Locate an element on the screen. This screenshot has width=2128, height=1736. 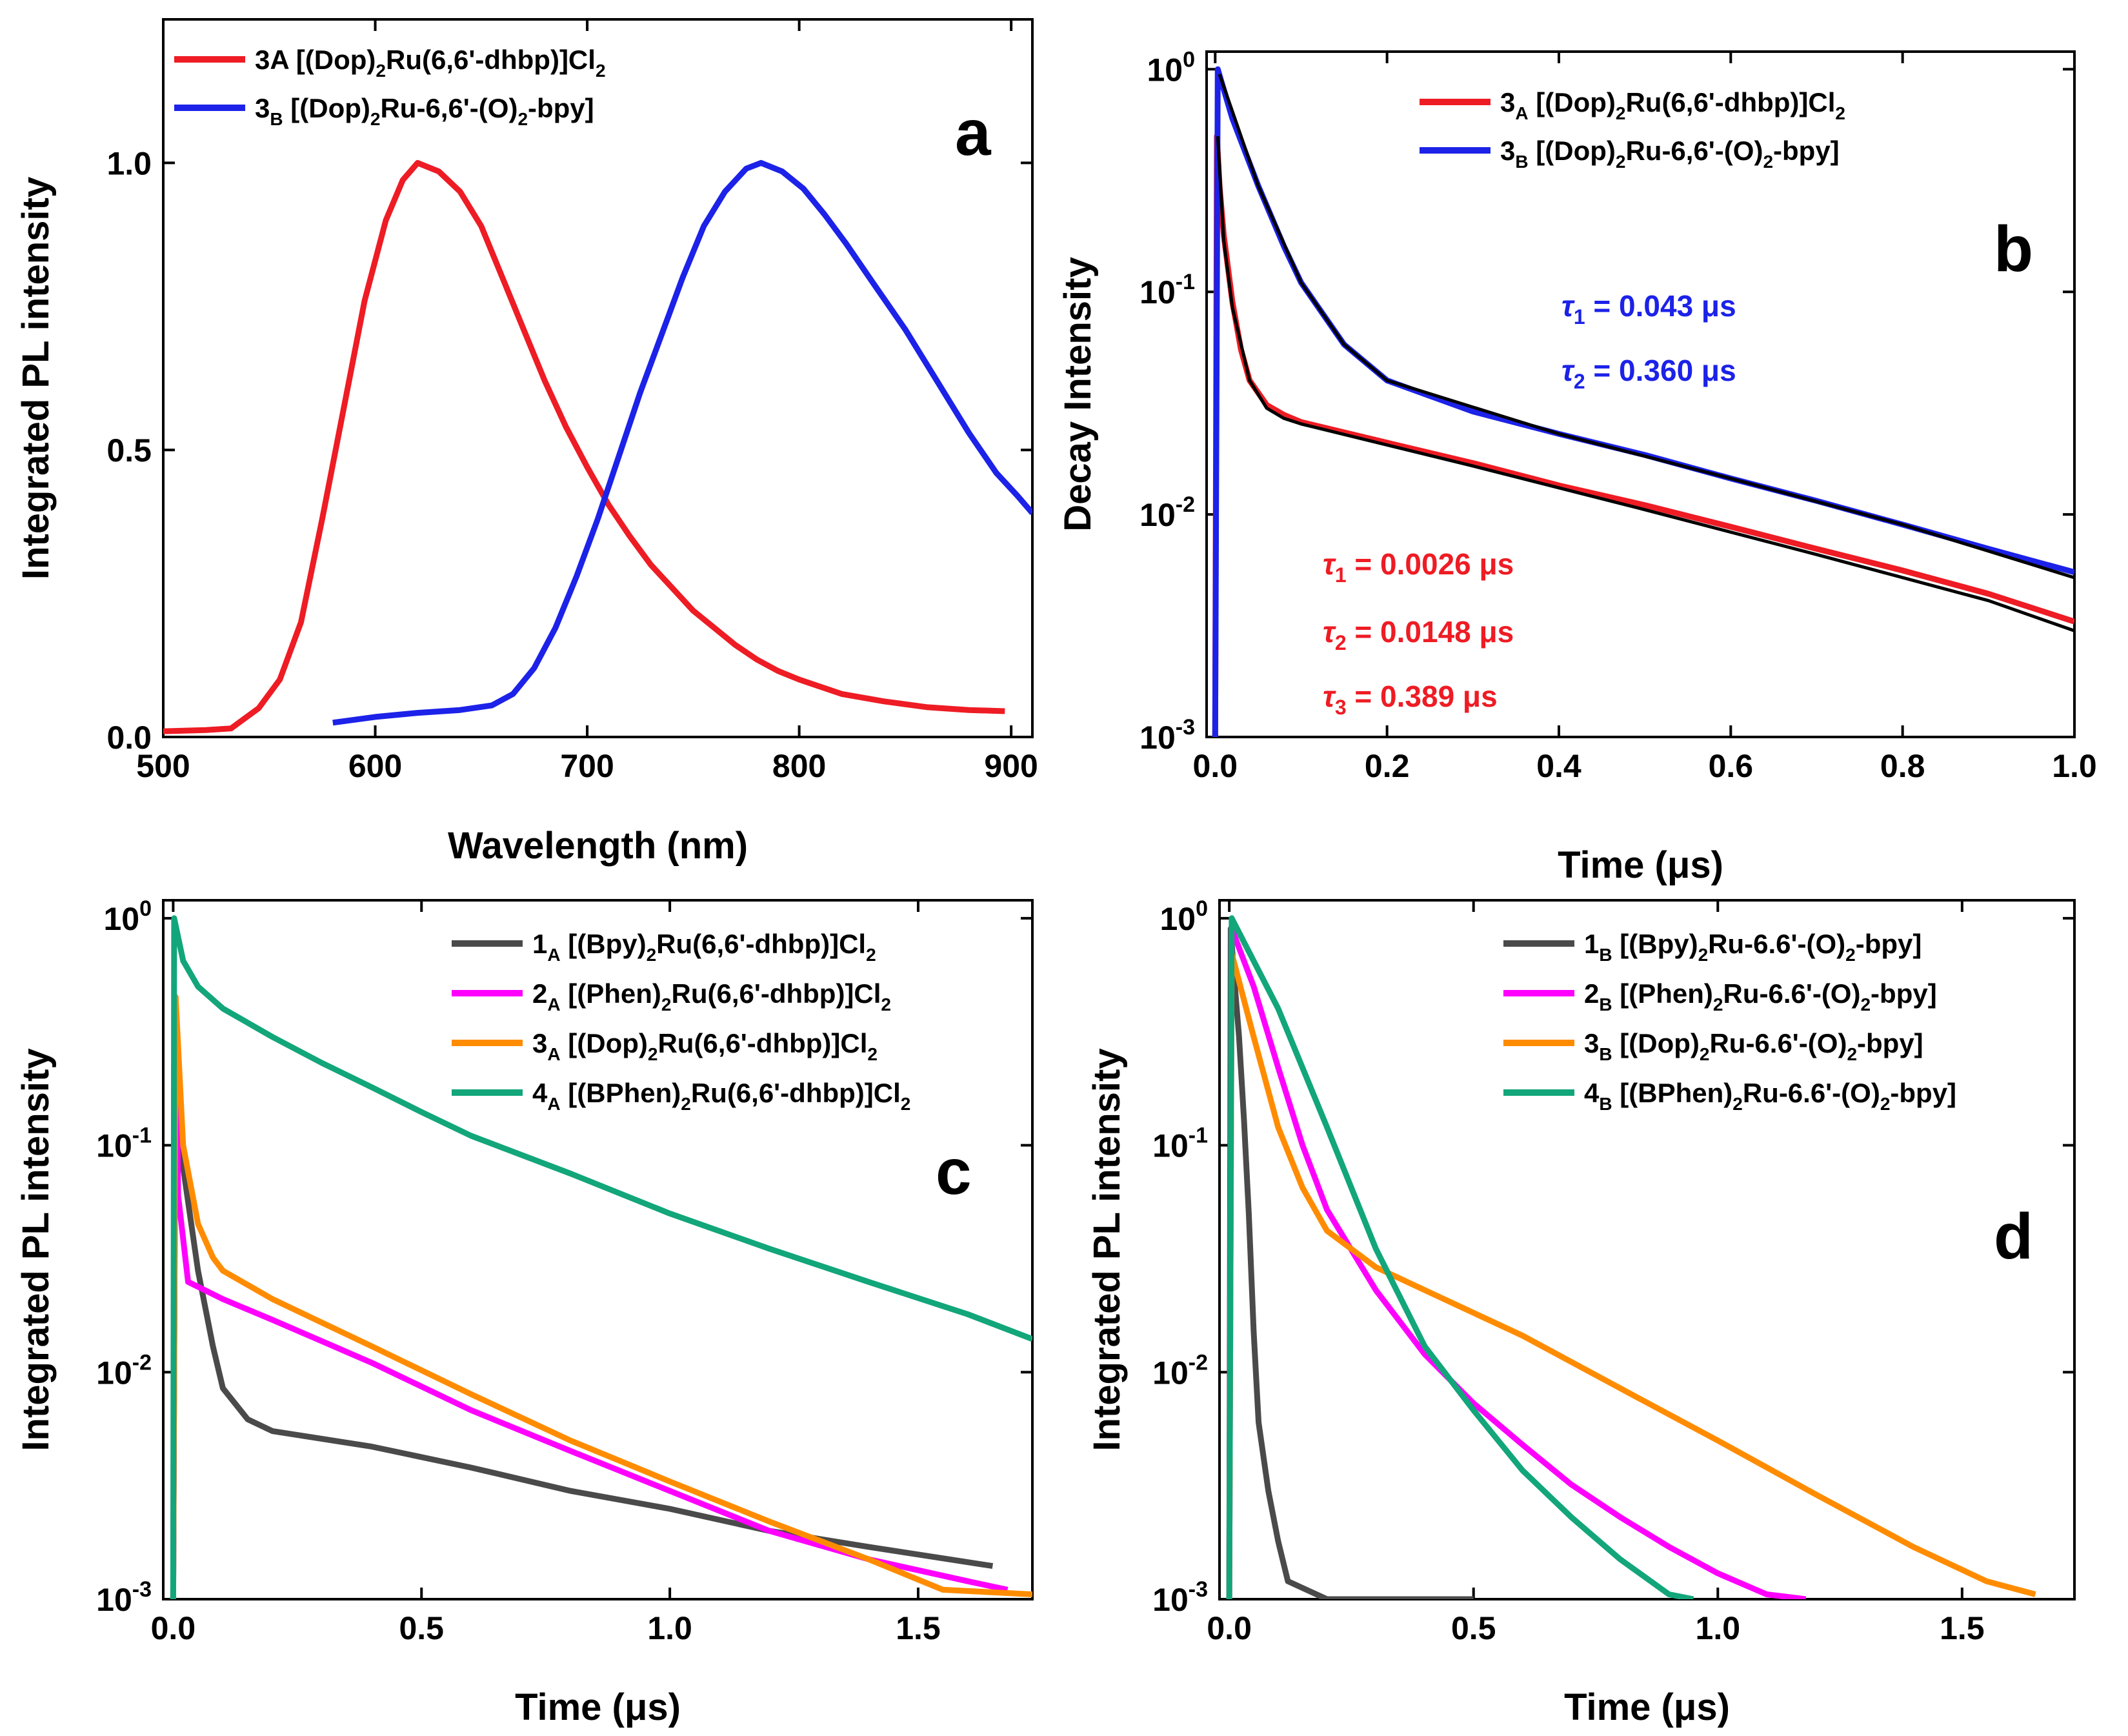
legend-entry: 2A [(Phen)2Ru(6,6'-dhbp)]Cl2 is located at coordinates (711, 996).